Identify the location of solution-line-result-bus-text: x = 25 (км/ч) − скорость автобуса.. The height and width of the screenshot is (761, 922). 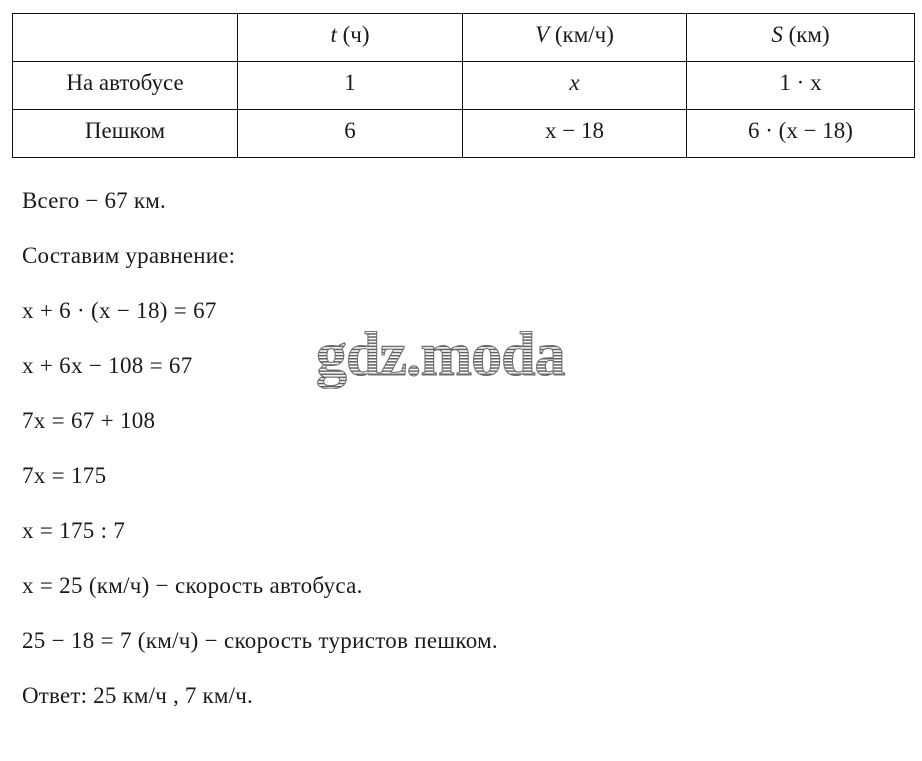
(192, 585).